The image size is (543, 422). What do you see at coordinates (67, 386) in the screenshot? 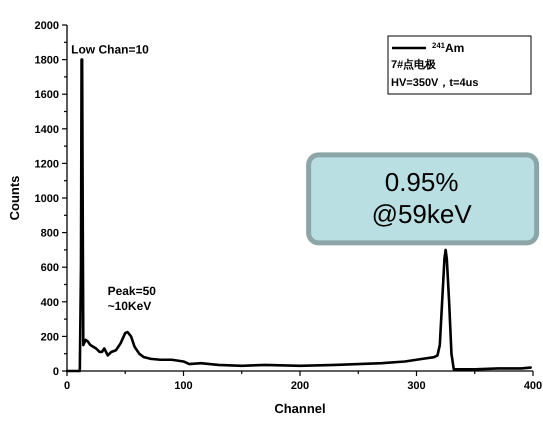
I see `x-tick-label: 0` at bounding box center [67, 386].